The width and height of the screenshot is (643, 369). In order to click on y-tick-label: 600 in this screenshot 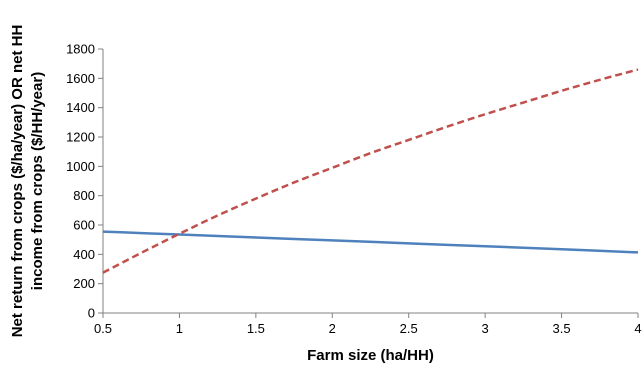, I will do `click(84, 225)`.